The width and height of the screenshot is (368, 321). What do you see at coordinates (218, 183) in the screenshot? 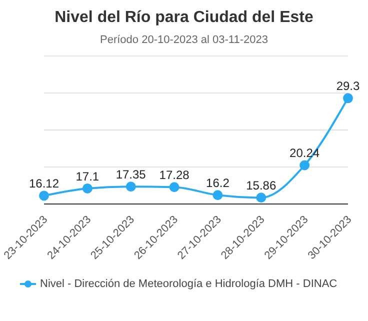
I see `data-label: 16.2` at bounding box center [218, 183].